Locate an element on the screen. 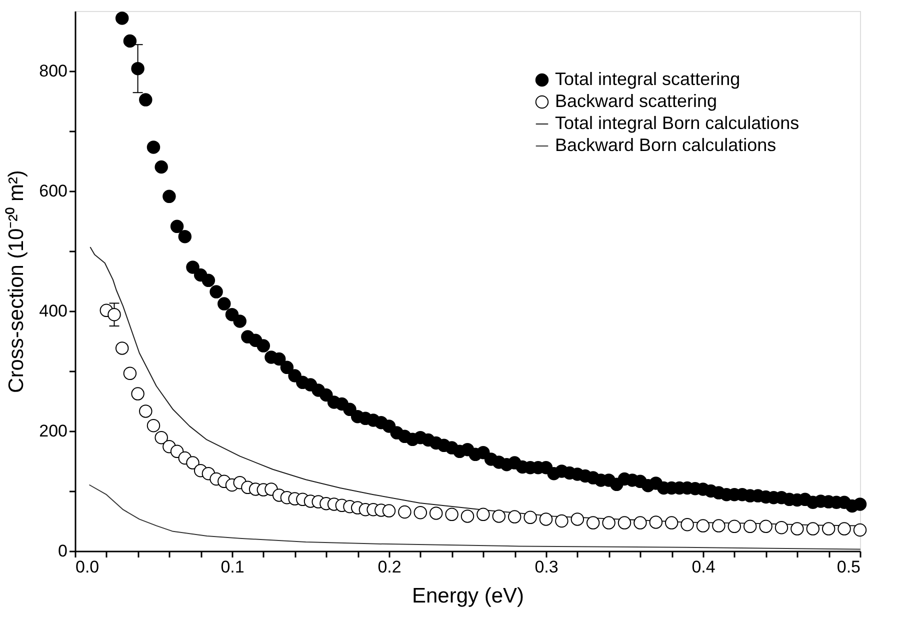  x-tick-label: 0.3 is located at coordinates (546, 567).